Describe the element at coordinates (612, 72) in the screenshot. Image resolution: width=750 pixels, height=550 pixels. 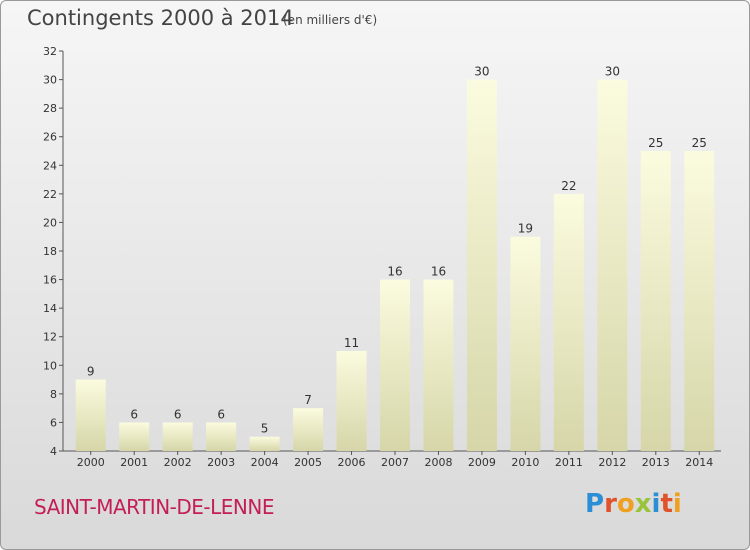
I see `data-label-2012: 30` at that location.